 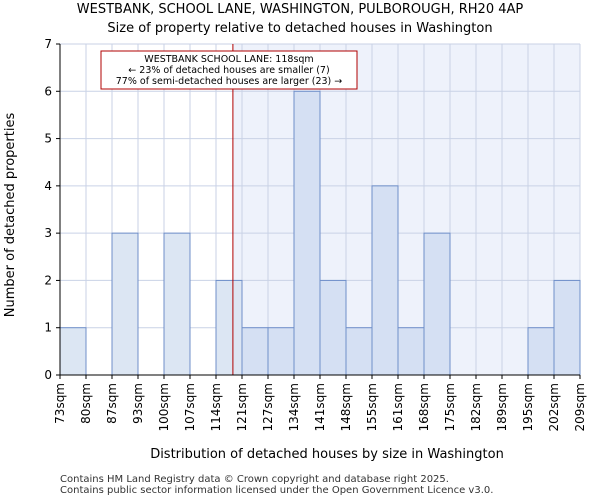 I want to click on y-tick-label: 0, so click(x=48, y=375).